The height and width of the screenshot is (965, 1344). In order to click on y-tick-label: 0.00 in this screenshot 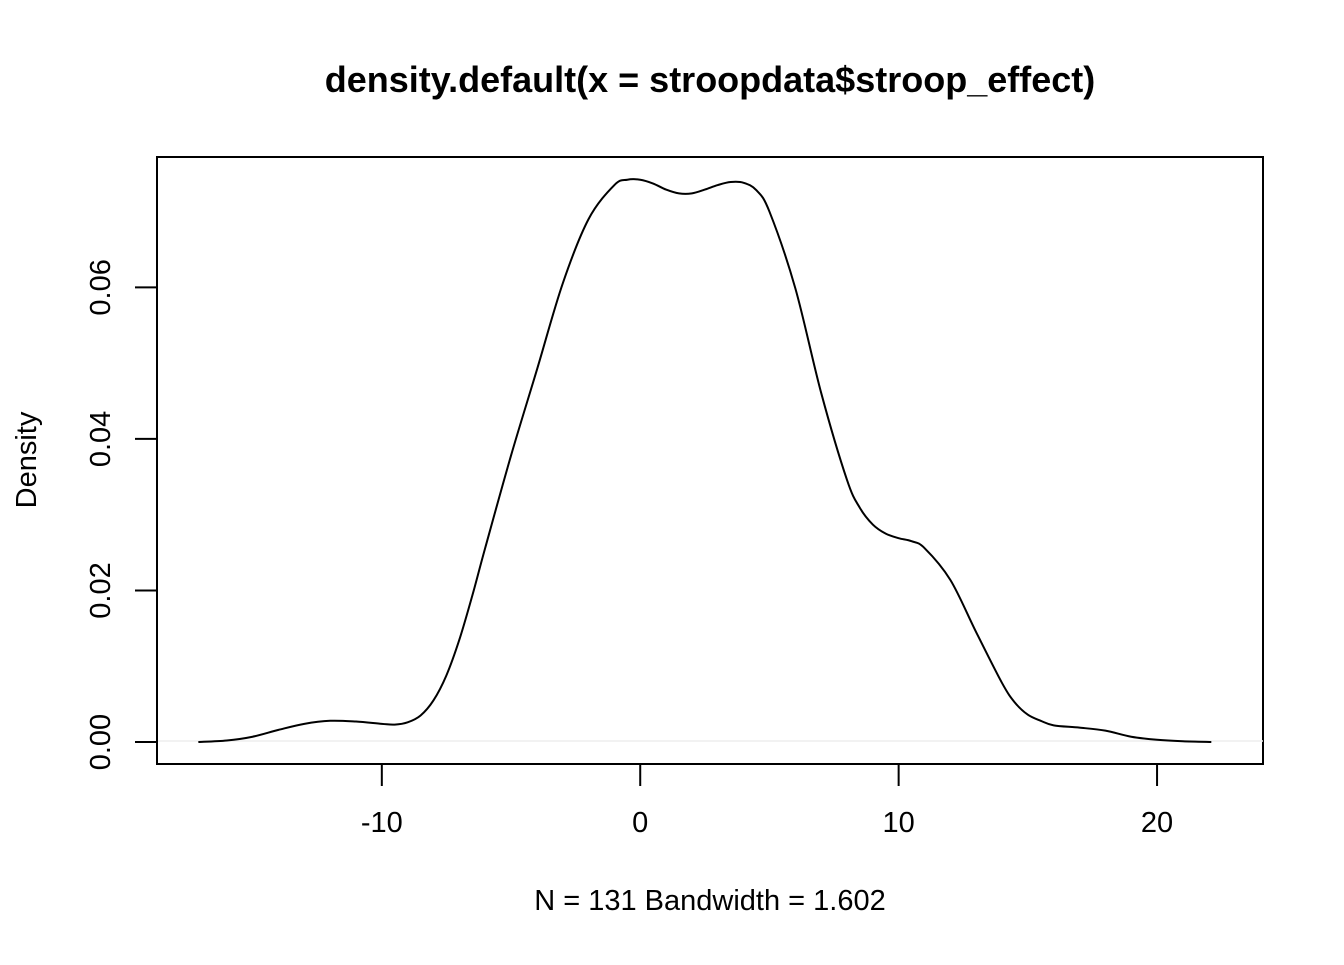, I will do `click(101, 742)`.